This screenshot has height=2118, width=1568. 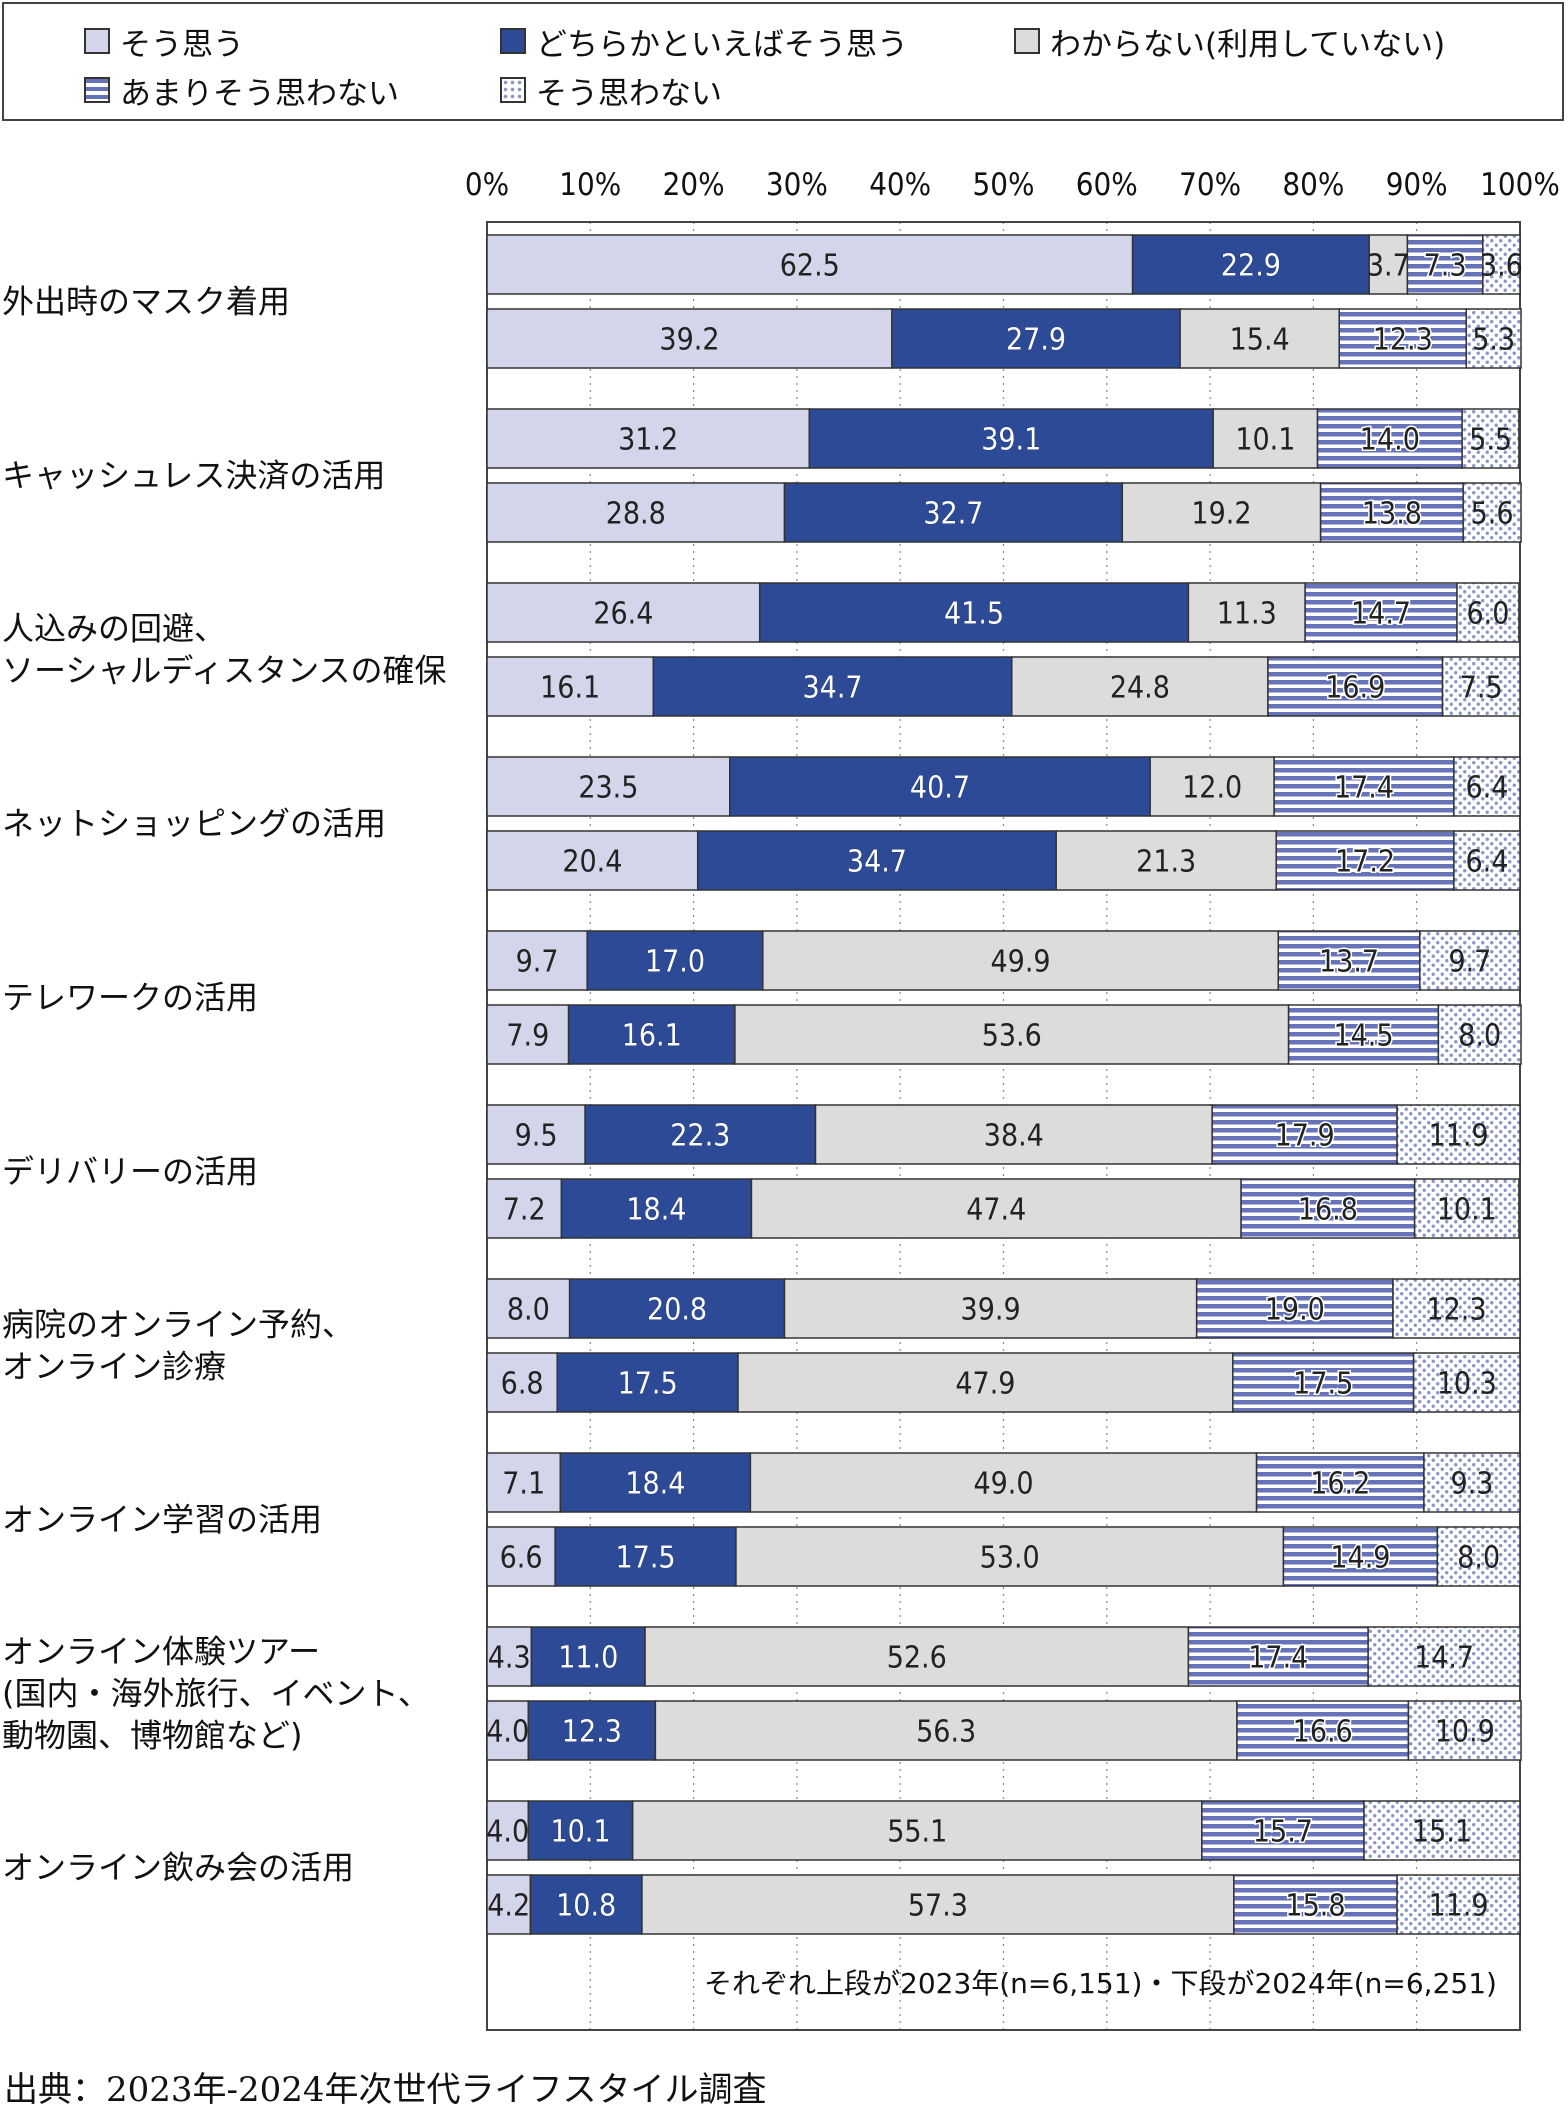 What do you see at coordinates (487, 185) in the screenshot?
I see `x-tick-label: 0%` at bounding box center [487, 185].